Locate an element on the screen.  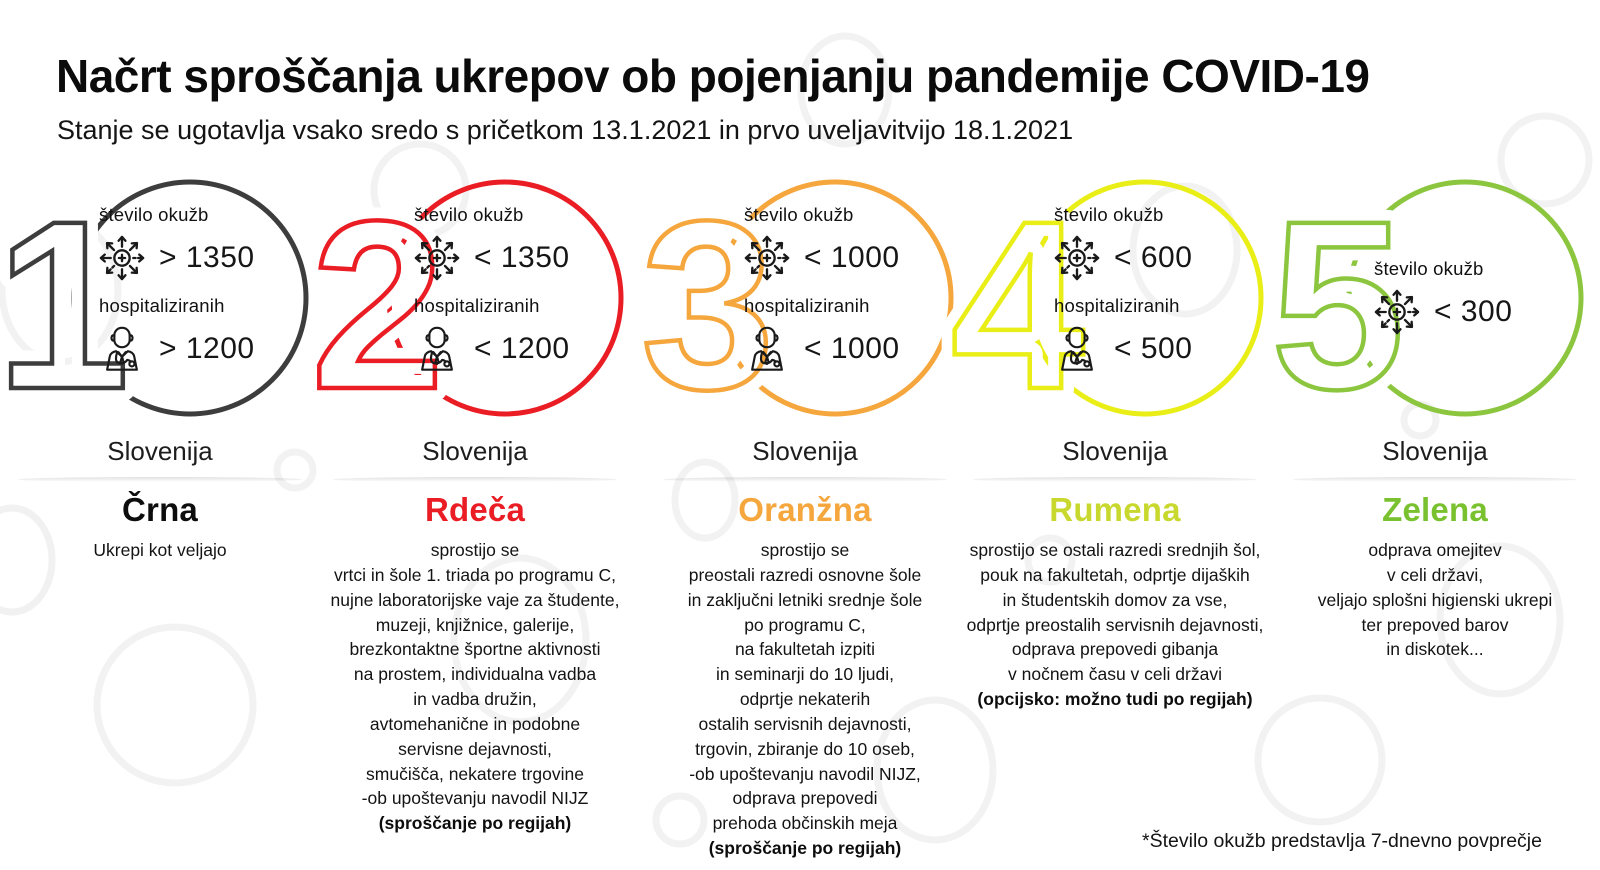
stage-number: 2 is located at coordinates (377, 305).